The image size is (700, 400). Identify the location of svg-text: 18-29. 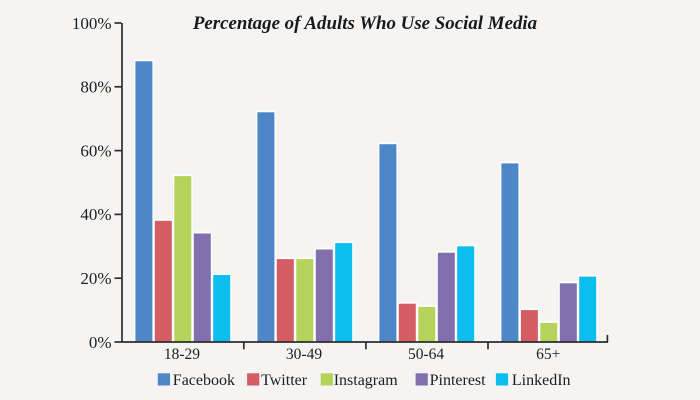
(182, 354).